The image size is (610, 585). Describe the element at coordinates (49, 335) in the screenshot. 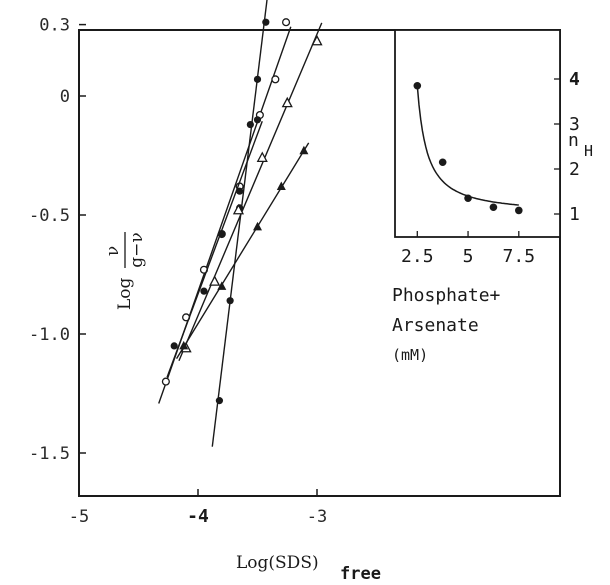

I see `y-tick-label: -1.0` at that location.